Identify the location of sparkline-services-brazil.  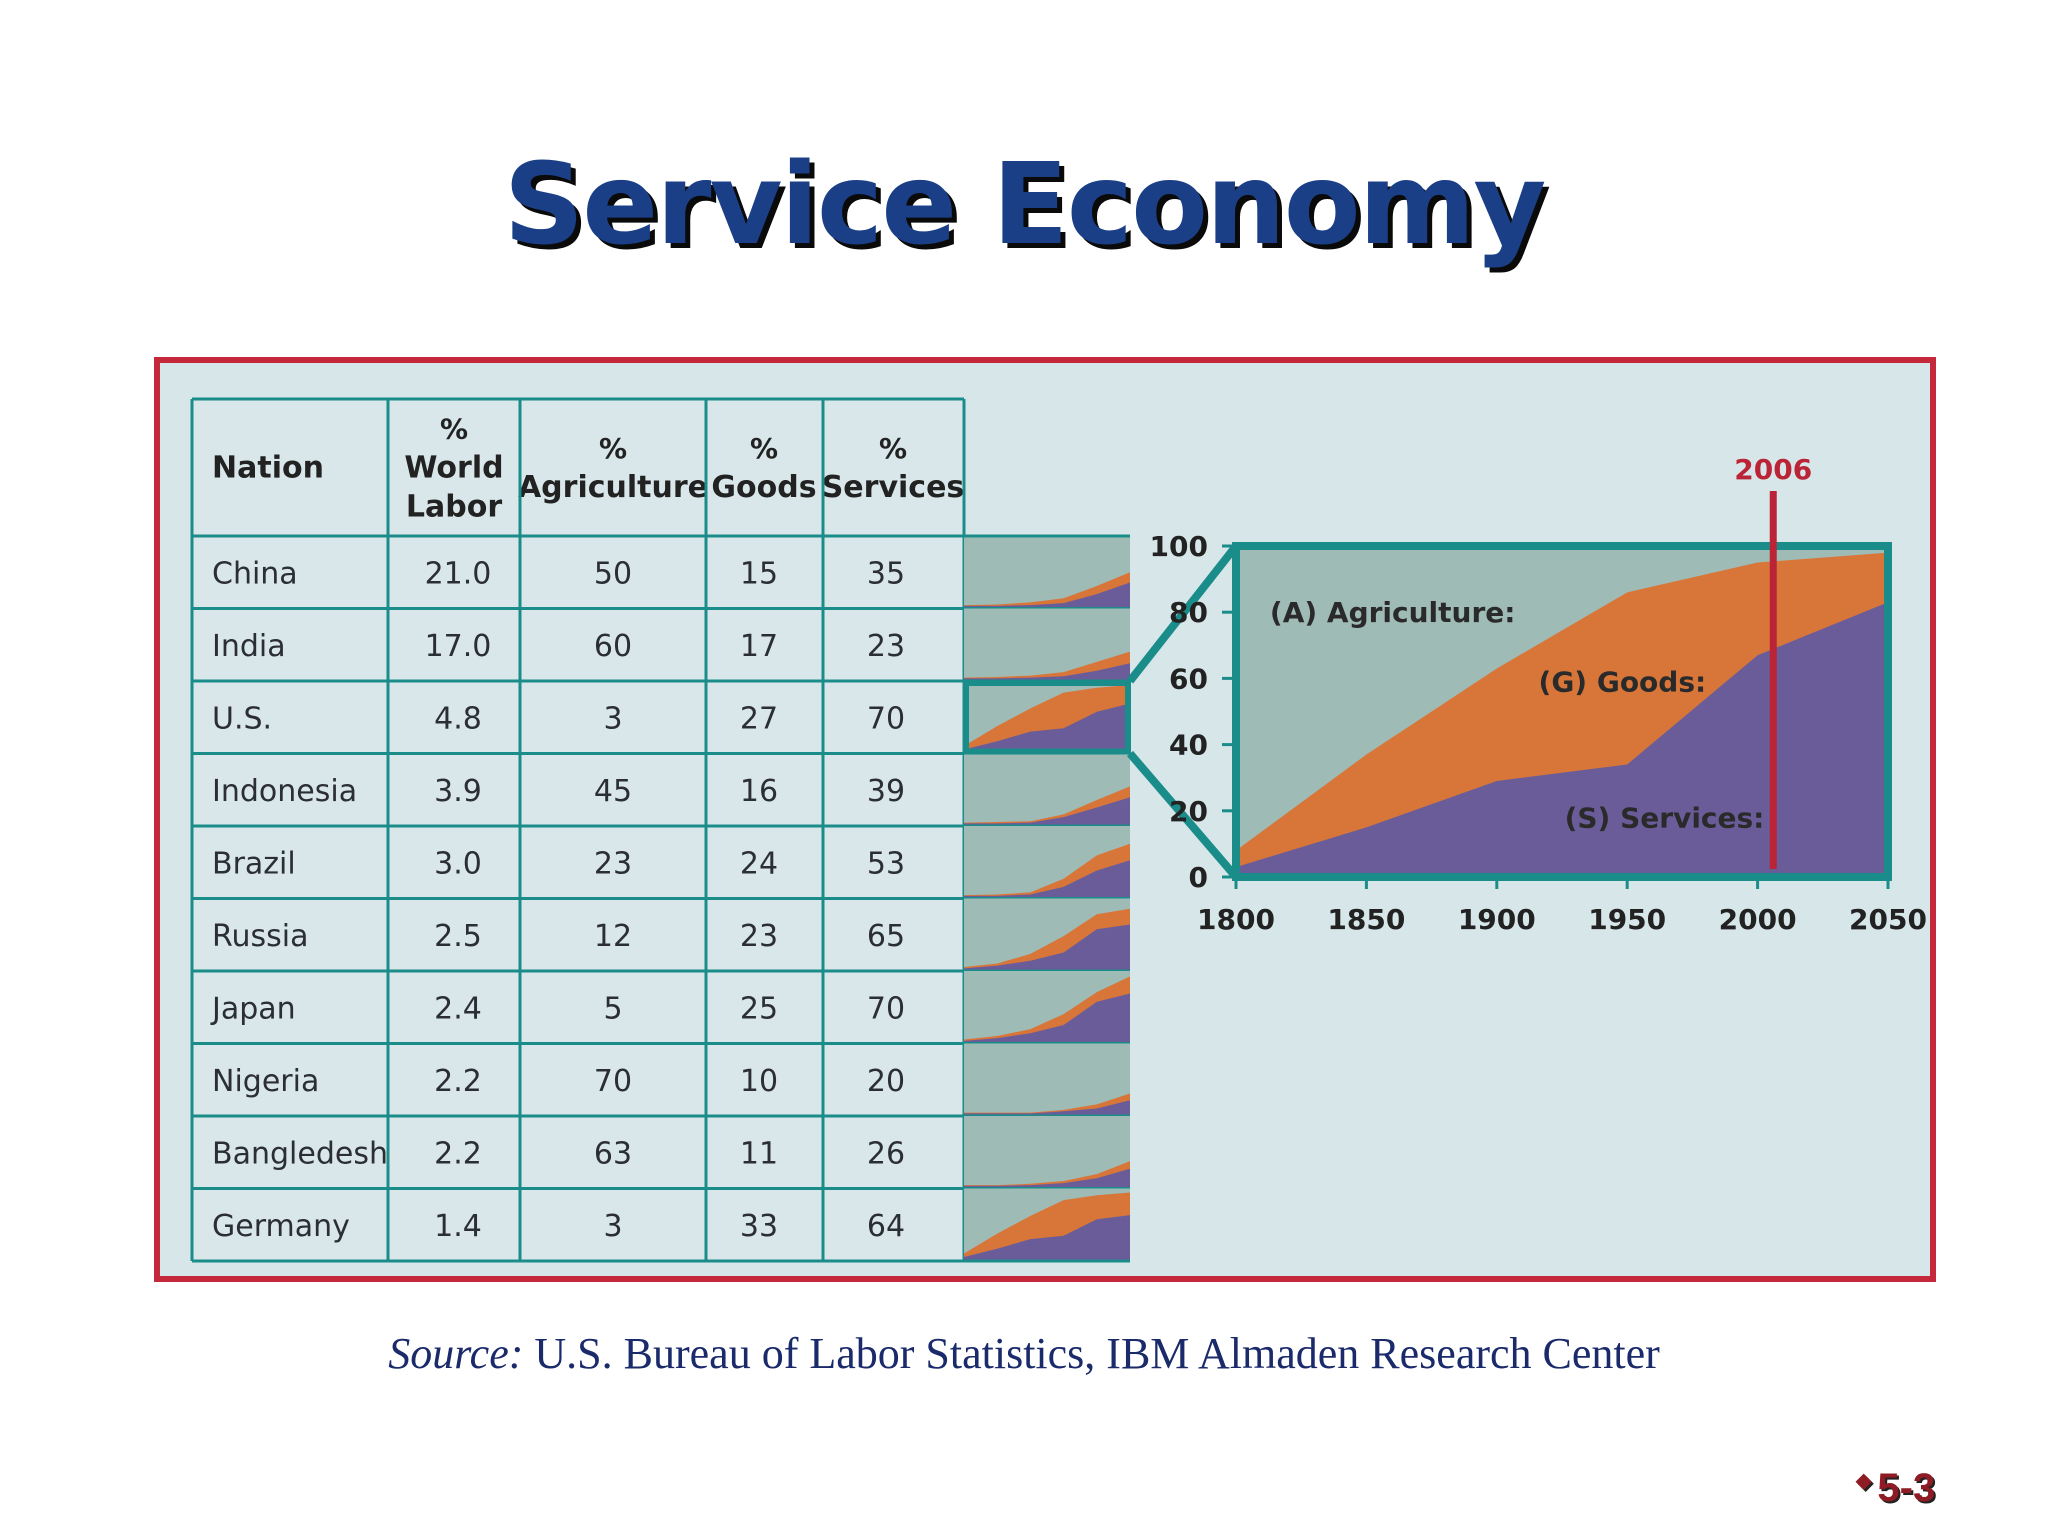
(1047, 879).